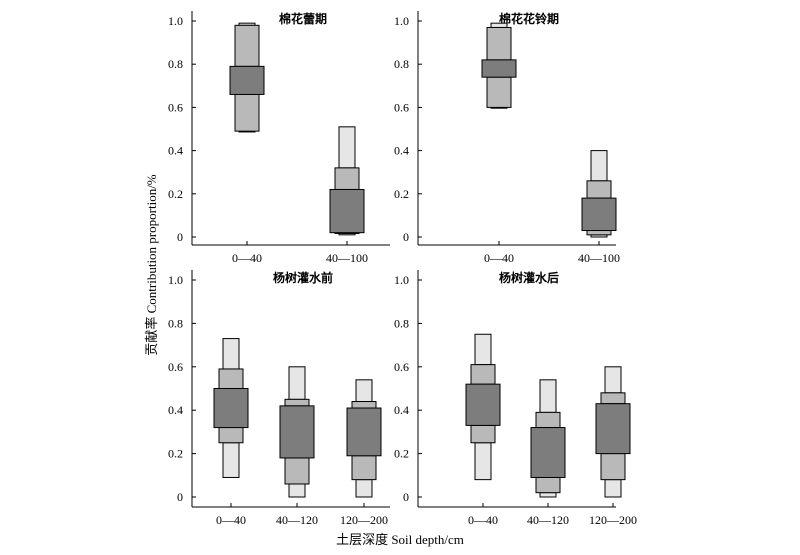 This screenshot has width=800, height=555. Describe the element at coordinates (303, 18) in the screenshot. I see `panel-title: 棉花蕾期` at that location.